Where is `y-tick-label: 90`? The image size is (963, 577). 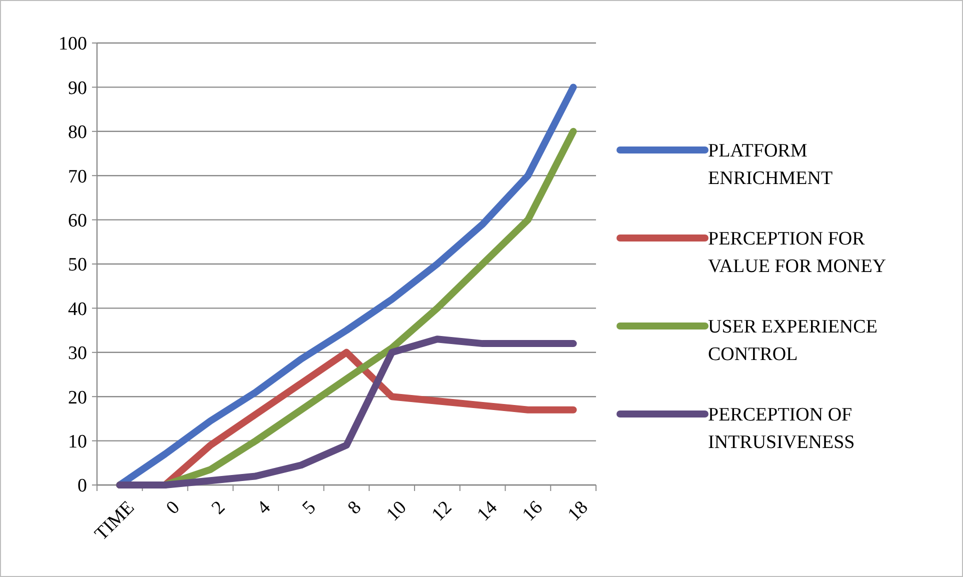
y-tick-label: 90 is located at coordinates (77, 88).